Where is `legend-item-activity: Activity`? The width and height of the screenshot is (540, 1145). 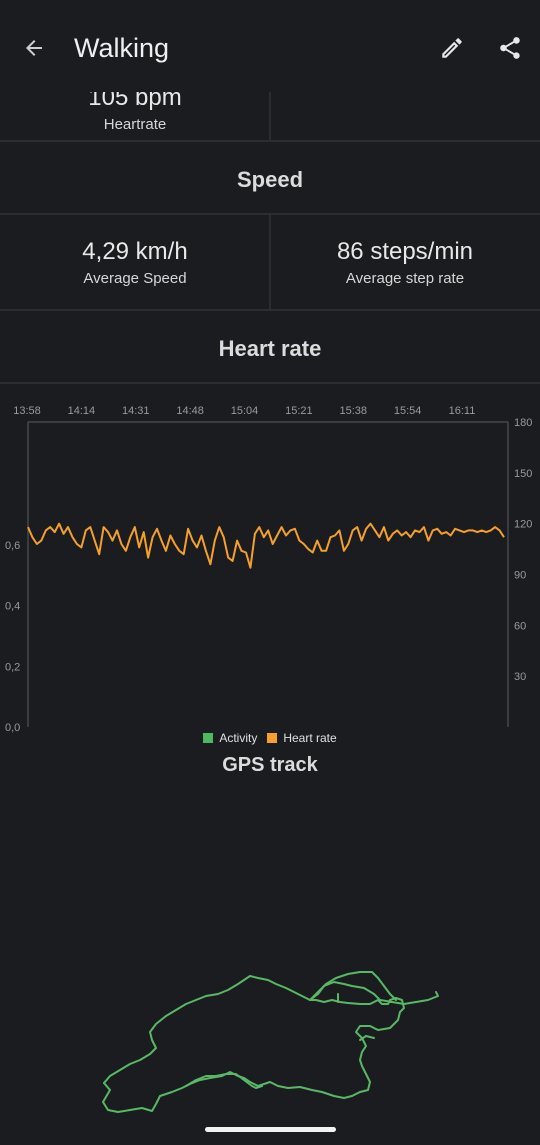
legend-item-activity: Activity is located at coordinates (230, 738).